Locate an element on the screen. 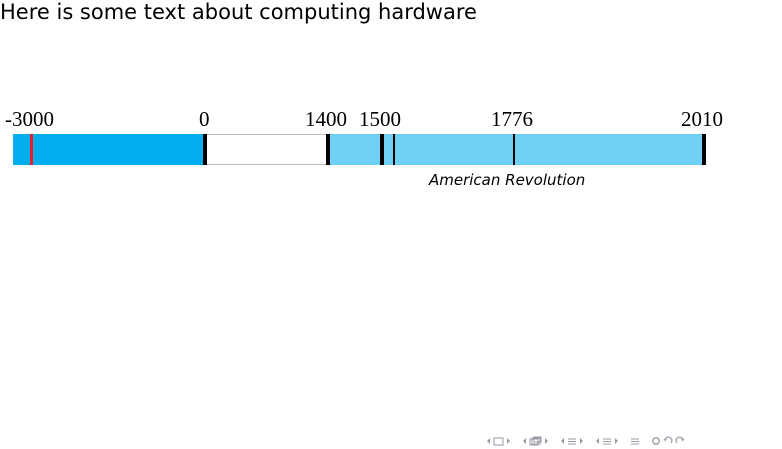 The image size is (782, 449). slide-next-icon is located at coordinates (616, 441).